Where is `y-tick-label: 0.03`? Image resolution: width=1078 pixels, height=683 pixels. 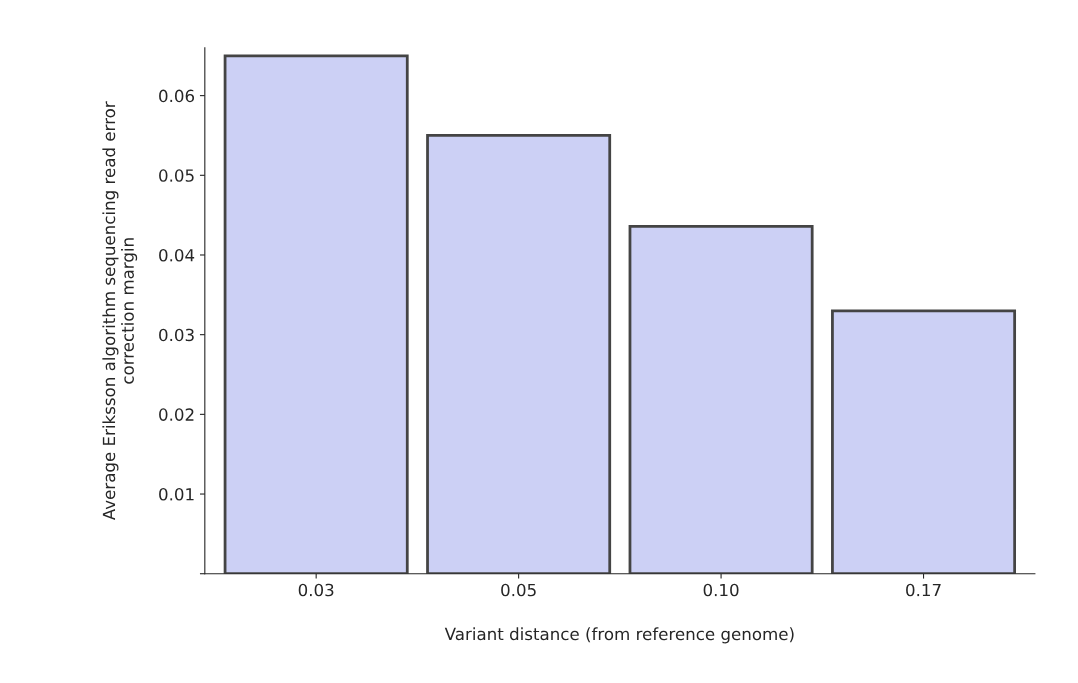 y-tick-label: 0.03 is located at coordinates (176, 335).